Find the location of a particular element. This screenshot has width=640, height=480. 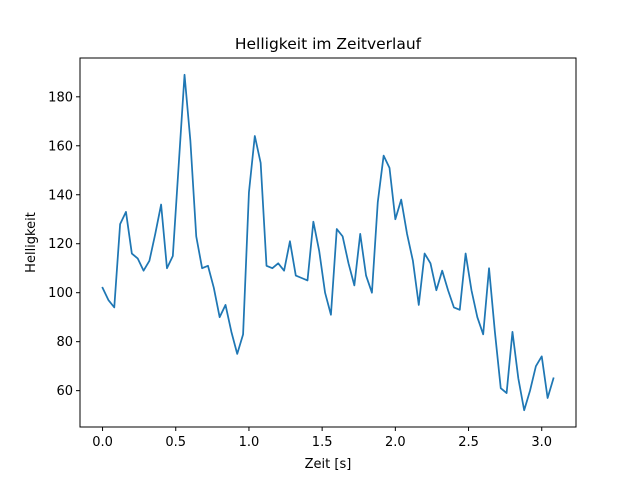

y-axis-label: Helligkeit is located at coordinates (31, 242).